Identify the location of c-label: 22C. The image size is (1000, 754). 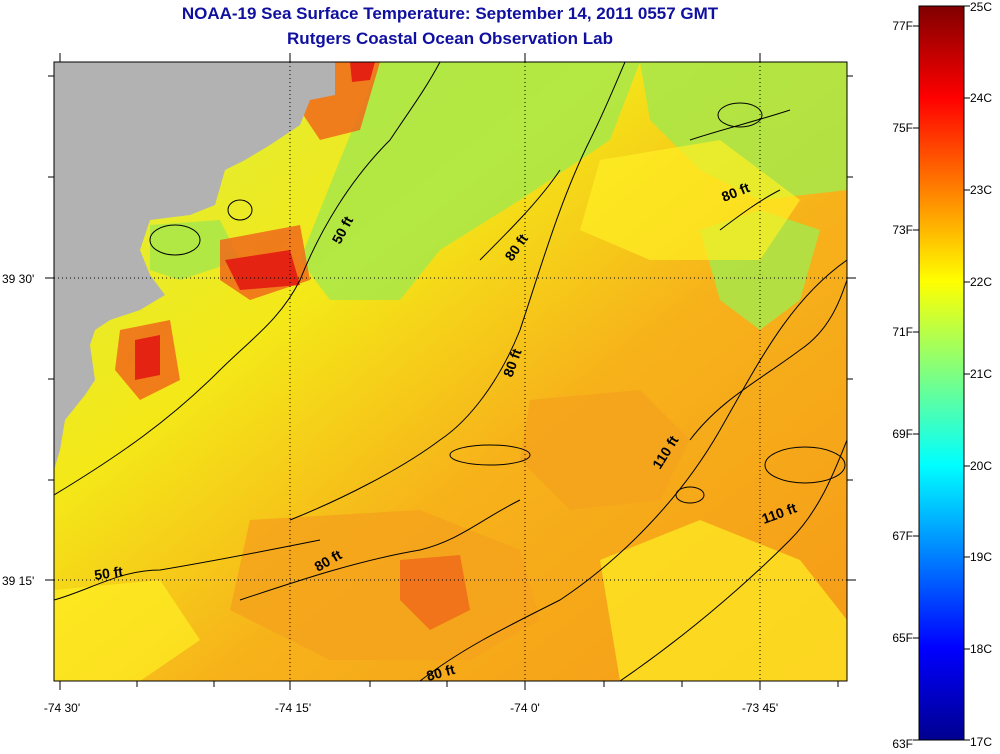
(981, 282).